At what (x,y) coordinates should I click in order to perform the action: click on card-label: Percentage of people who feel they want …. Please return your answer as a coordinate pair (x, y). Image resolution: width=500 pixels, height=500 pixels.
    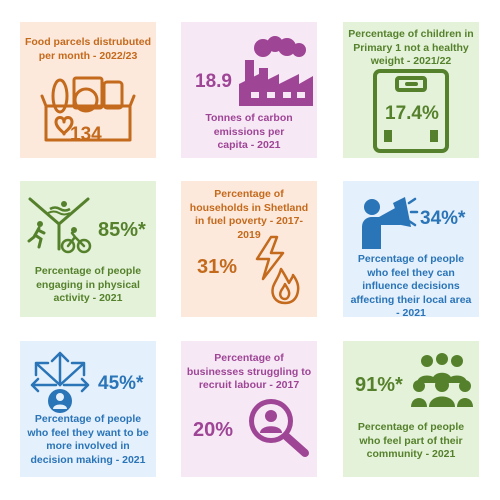
    Looking at the image, I should click on (88, 439).